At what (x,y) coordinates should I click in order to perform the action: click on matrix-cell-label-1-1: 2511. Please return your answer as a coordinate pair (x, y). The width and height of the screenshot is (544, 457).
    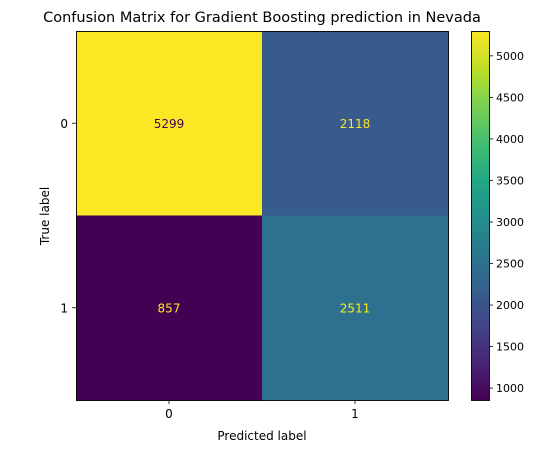
    Looking at the image, I should click on (355, 308).